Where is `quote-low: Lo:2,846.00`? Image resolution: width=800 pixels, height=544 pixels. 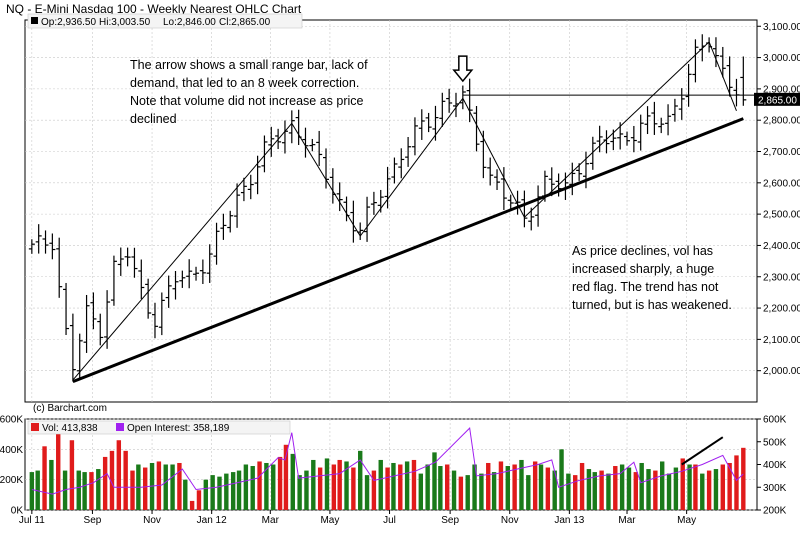 quote-low: Lo:2,846.00 is located at coordinates (189, 22).